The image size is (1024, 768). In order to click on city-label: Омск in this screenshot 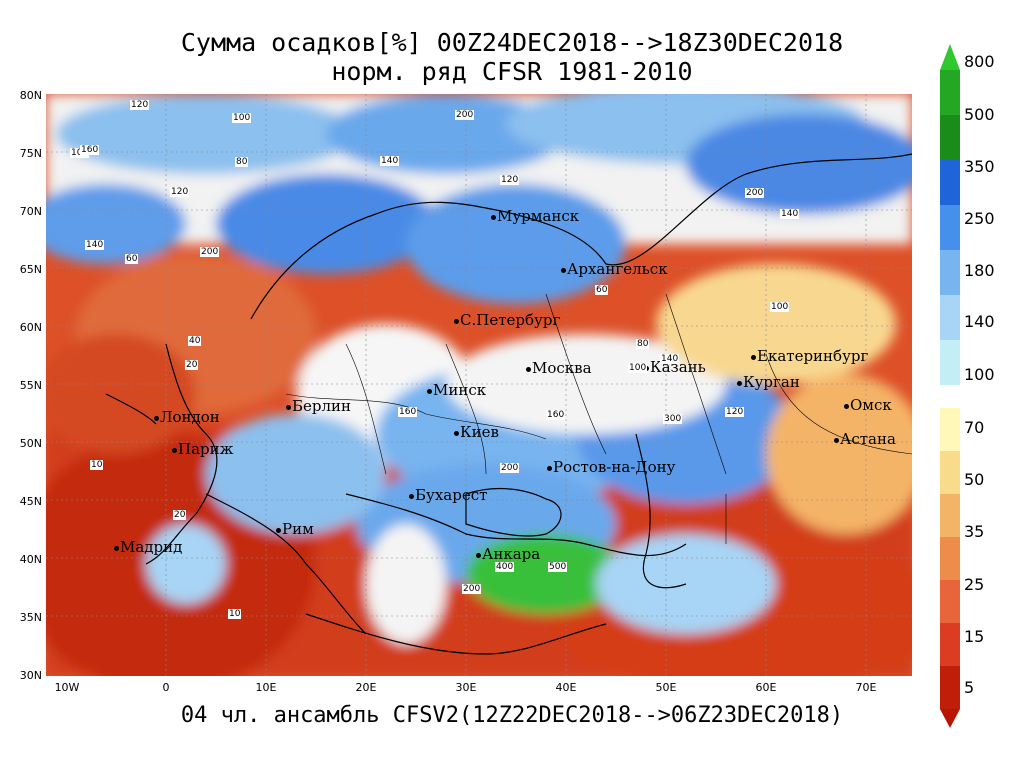, I will do `click(871, 405)`.